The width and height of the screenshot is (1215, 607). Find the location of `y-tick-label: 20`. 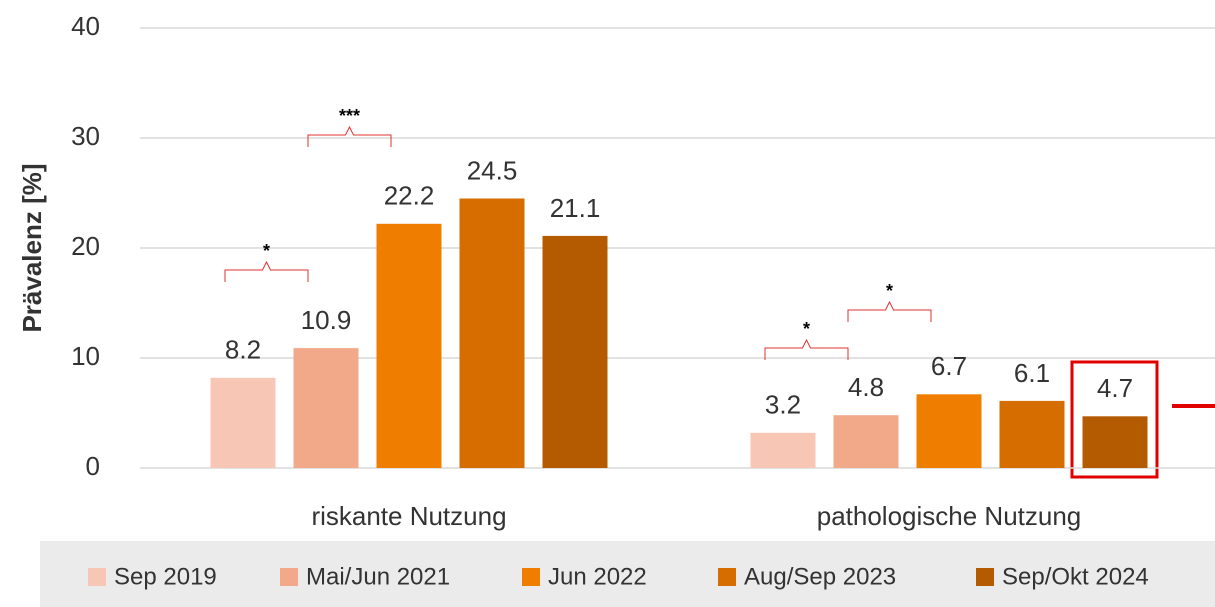

y-tick-label: 20 is located at coordinates (85, 246).